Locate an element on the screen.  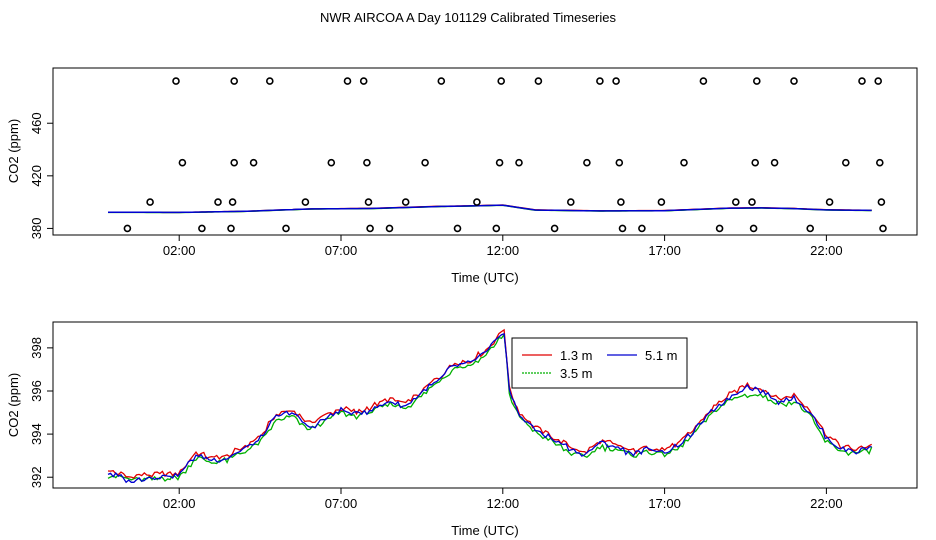
top-series-lines is located at coordinates (490, 209).